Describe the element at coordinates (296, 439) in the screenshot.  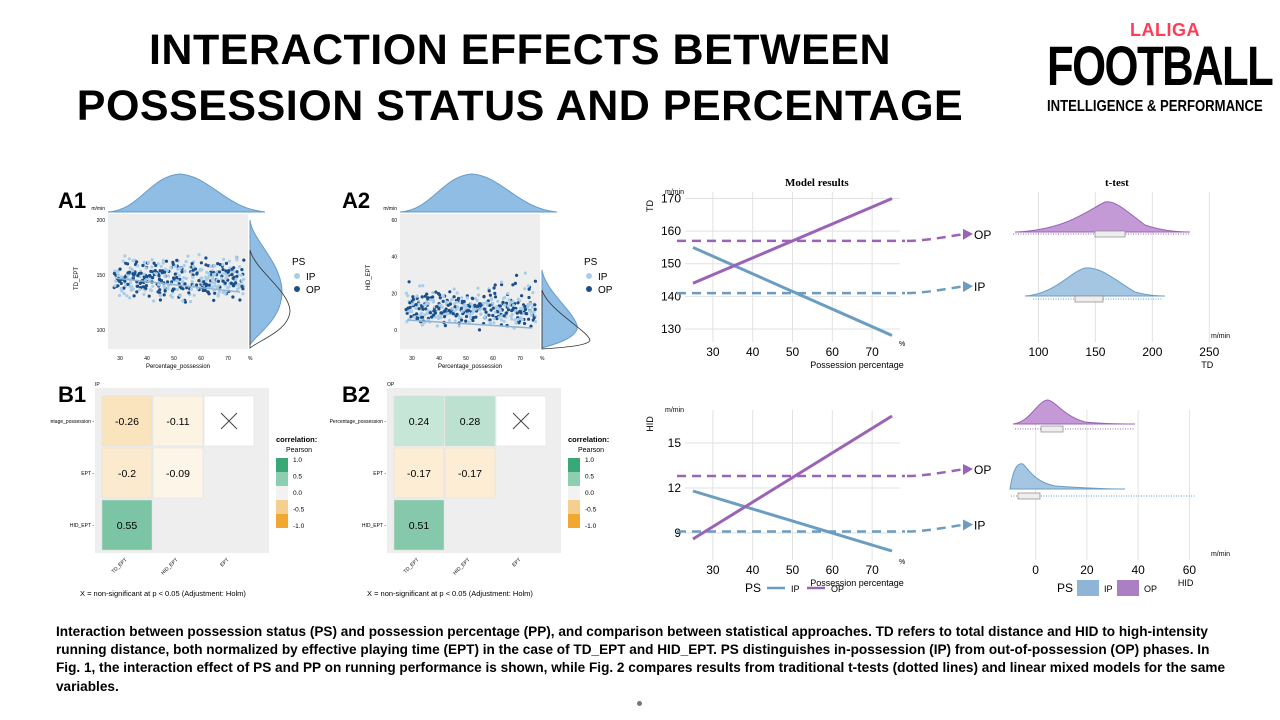
I see `b1-legend-title: correlation:` at that location.